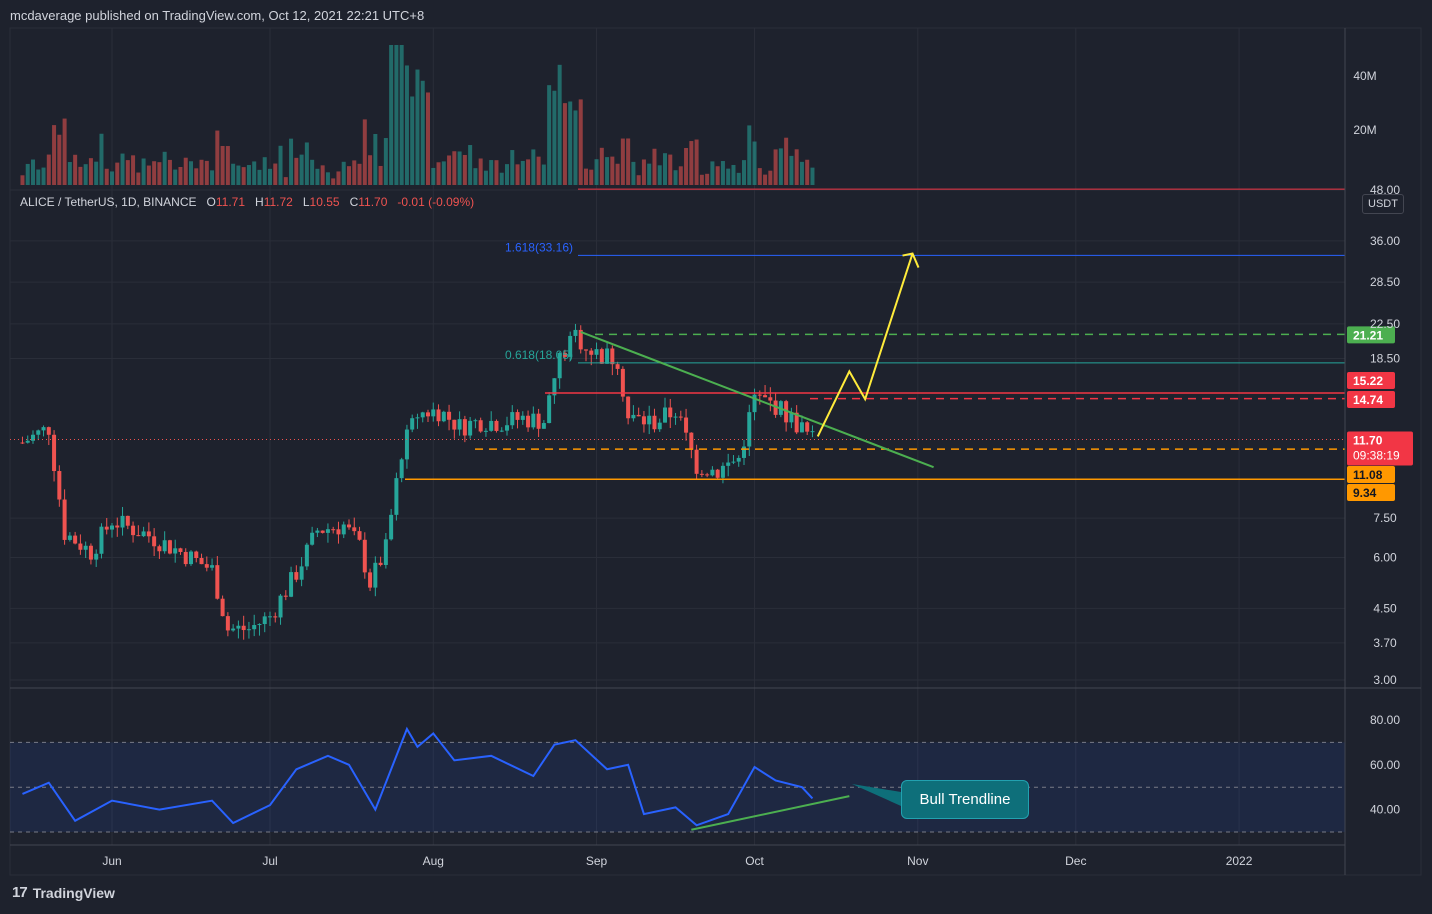 The height and width of the screenshot is (914, 1432). Describe the element at coordinates (324, 202) in the screenshot. I see `low-value: 10.55` at that location.